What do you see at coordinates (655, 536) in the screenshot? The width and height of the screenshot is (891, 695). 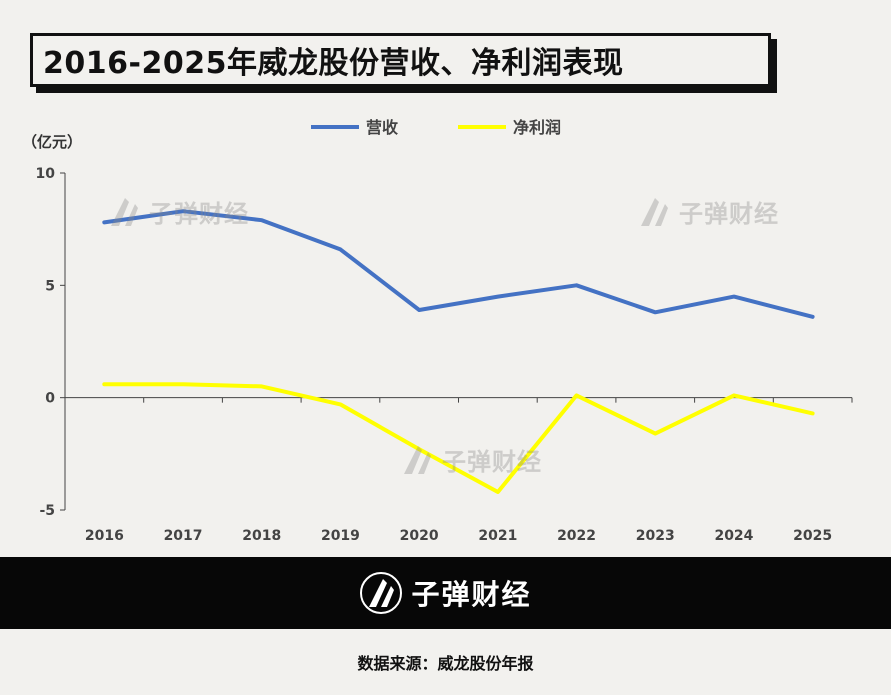 I see `x-tick-label: 2023` at bounding box center [655, 536].